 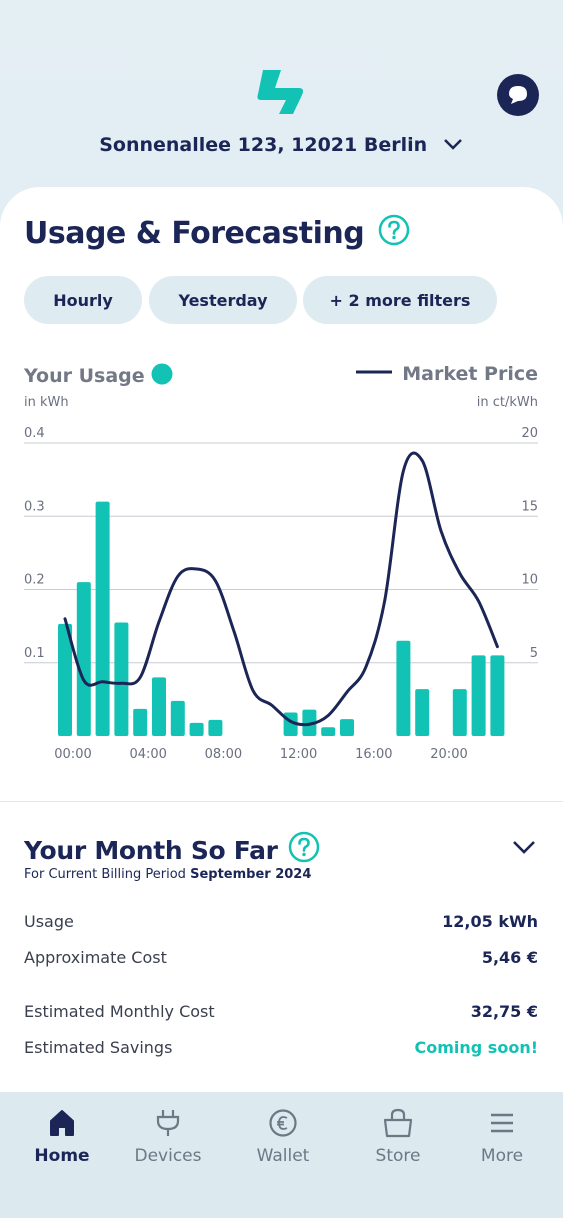 I want to click on legend-label: Your Usage, so click(x=84, y=376).